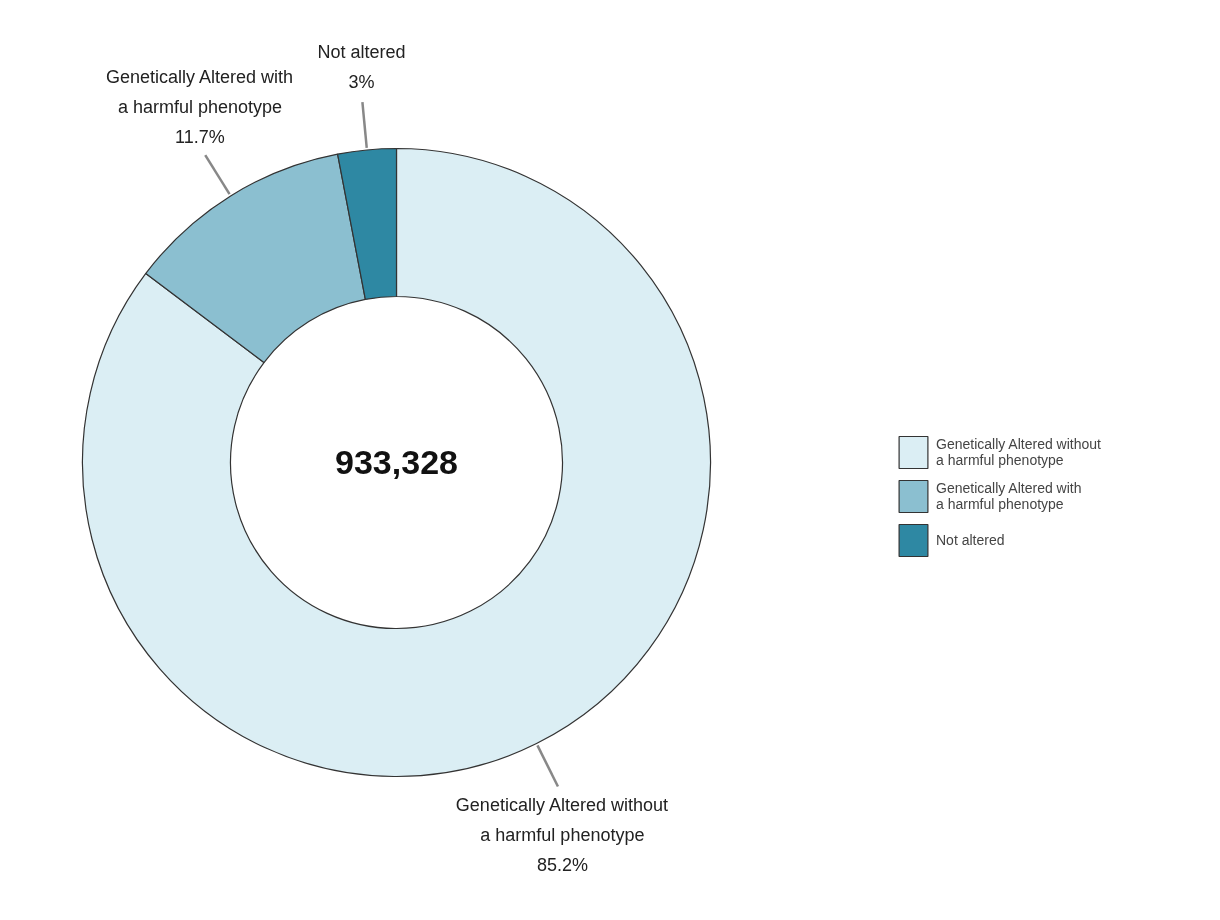  I want to click on slice-label: Genetically Altered without a harmful phenotype, so click(561, 820).